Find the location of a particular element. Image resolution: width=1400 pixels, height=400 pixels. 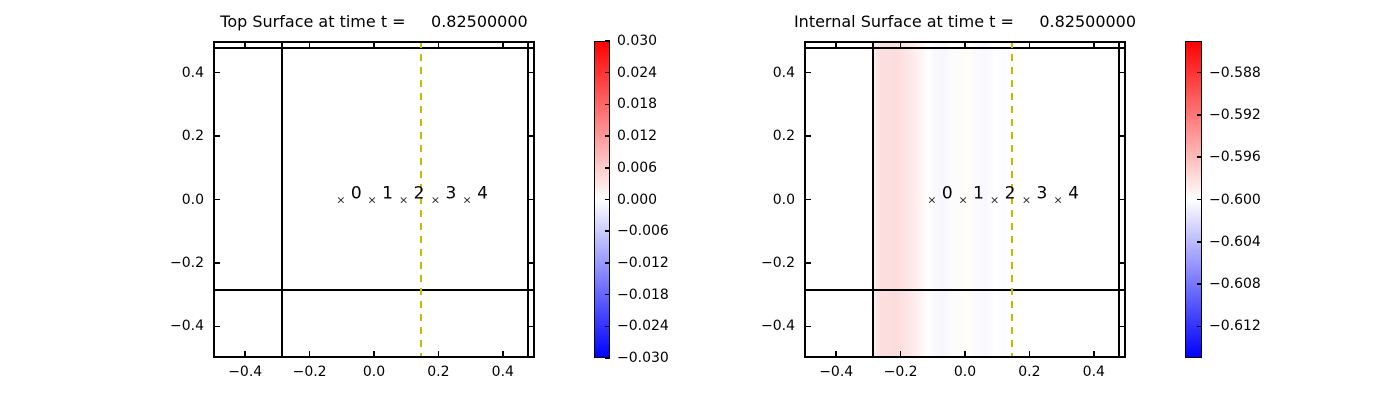

panel-title-internal-surface: Internal Surface at time t = 0.82500000 is located at coordinates (965, 21).